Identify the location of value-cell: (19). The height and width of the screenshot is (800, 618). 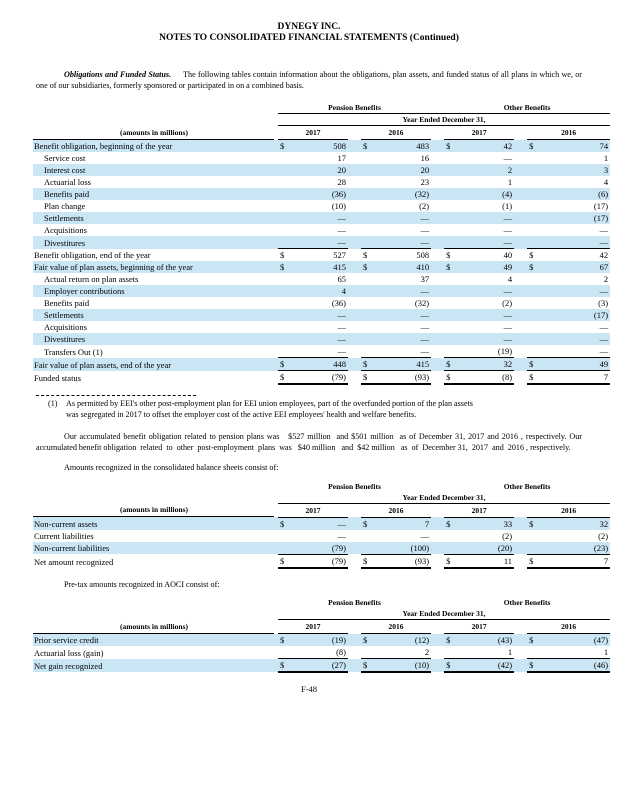
(319, 639).